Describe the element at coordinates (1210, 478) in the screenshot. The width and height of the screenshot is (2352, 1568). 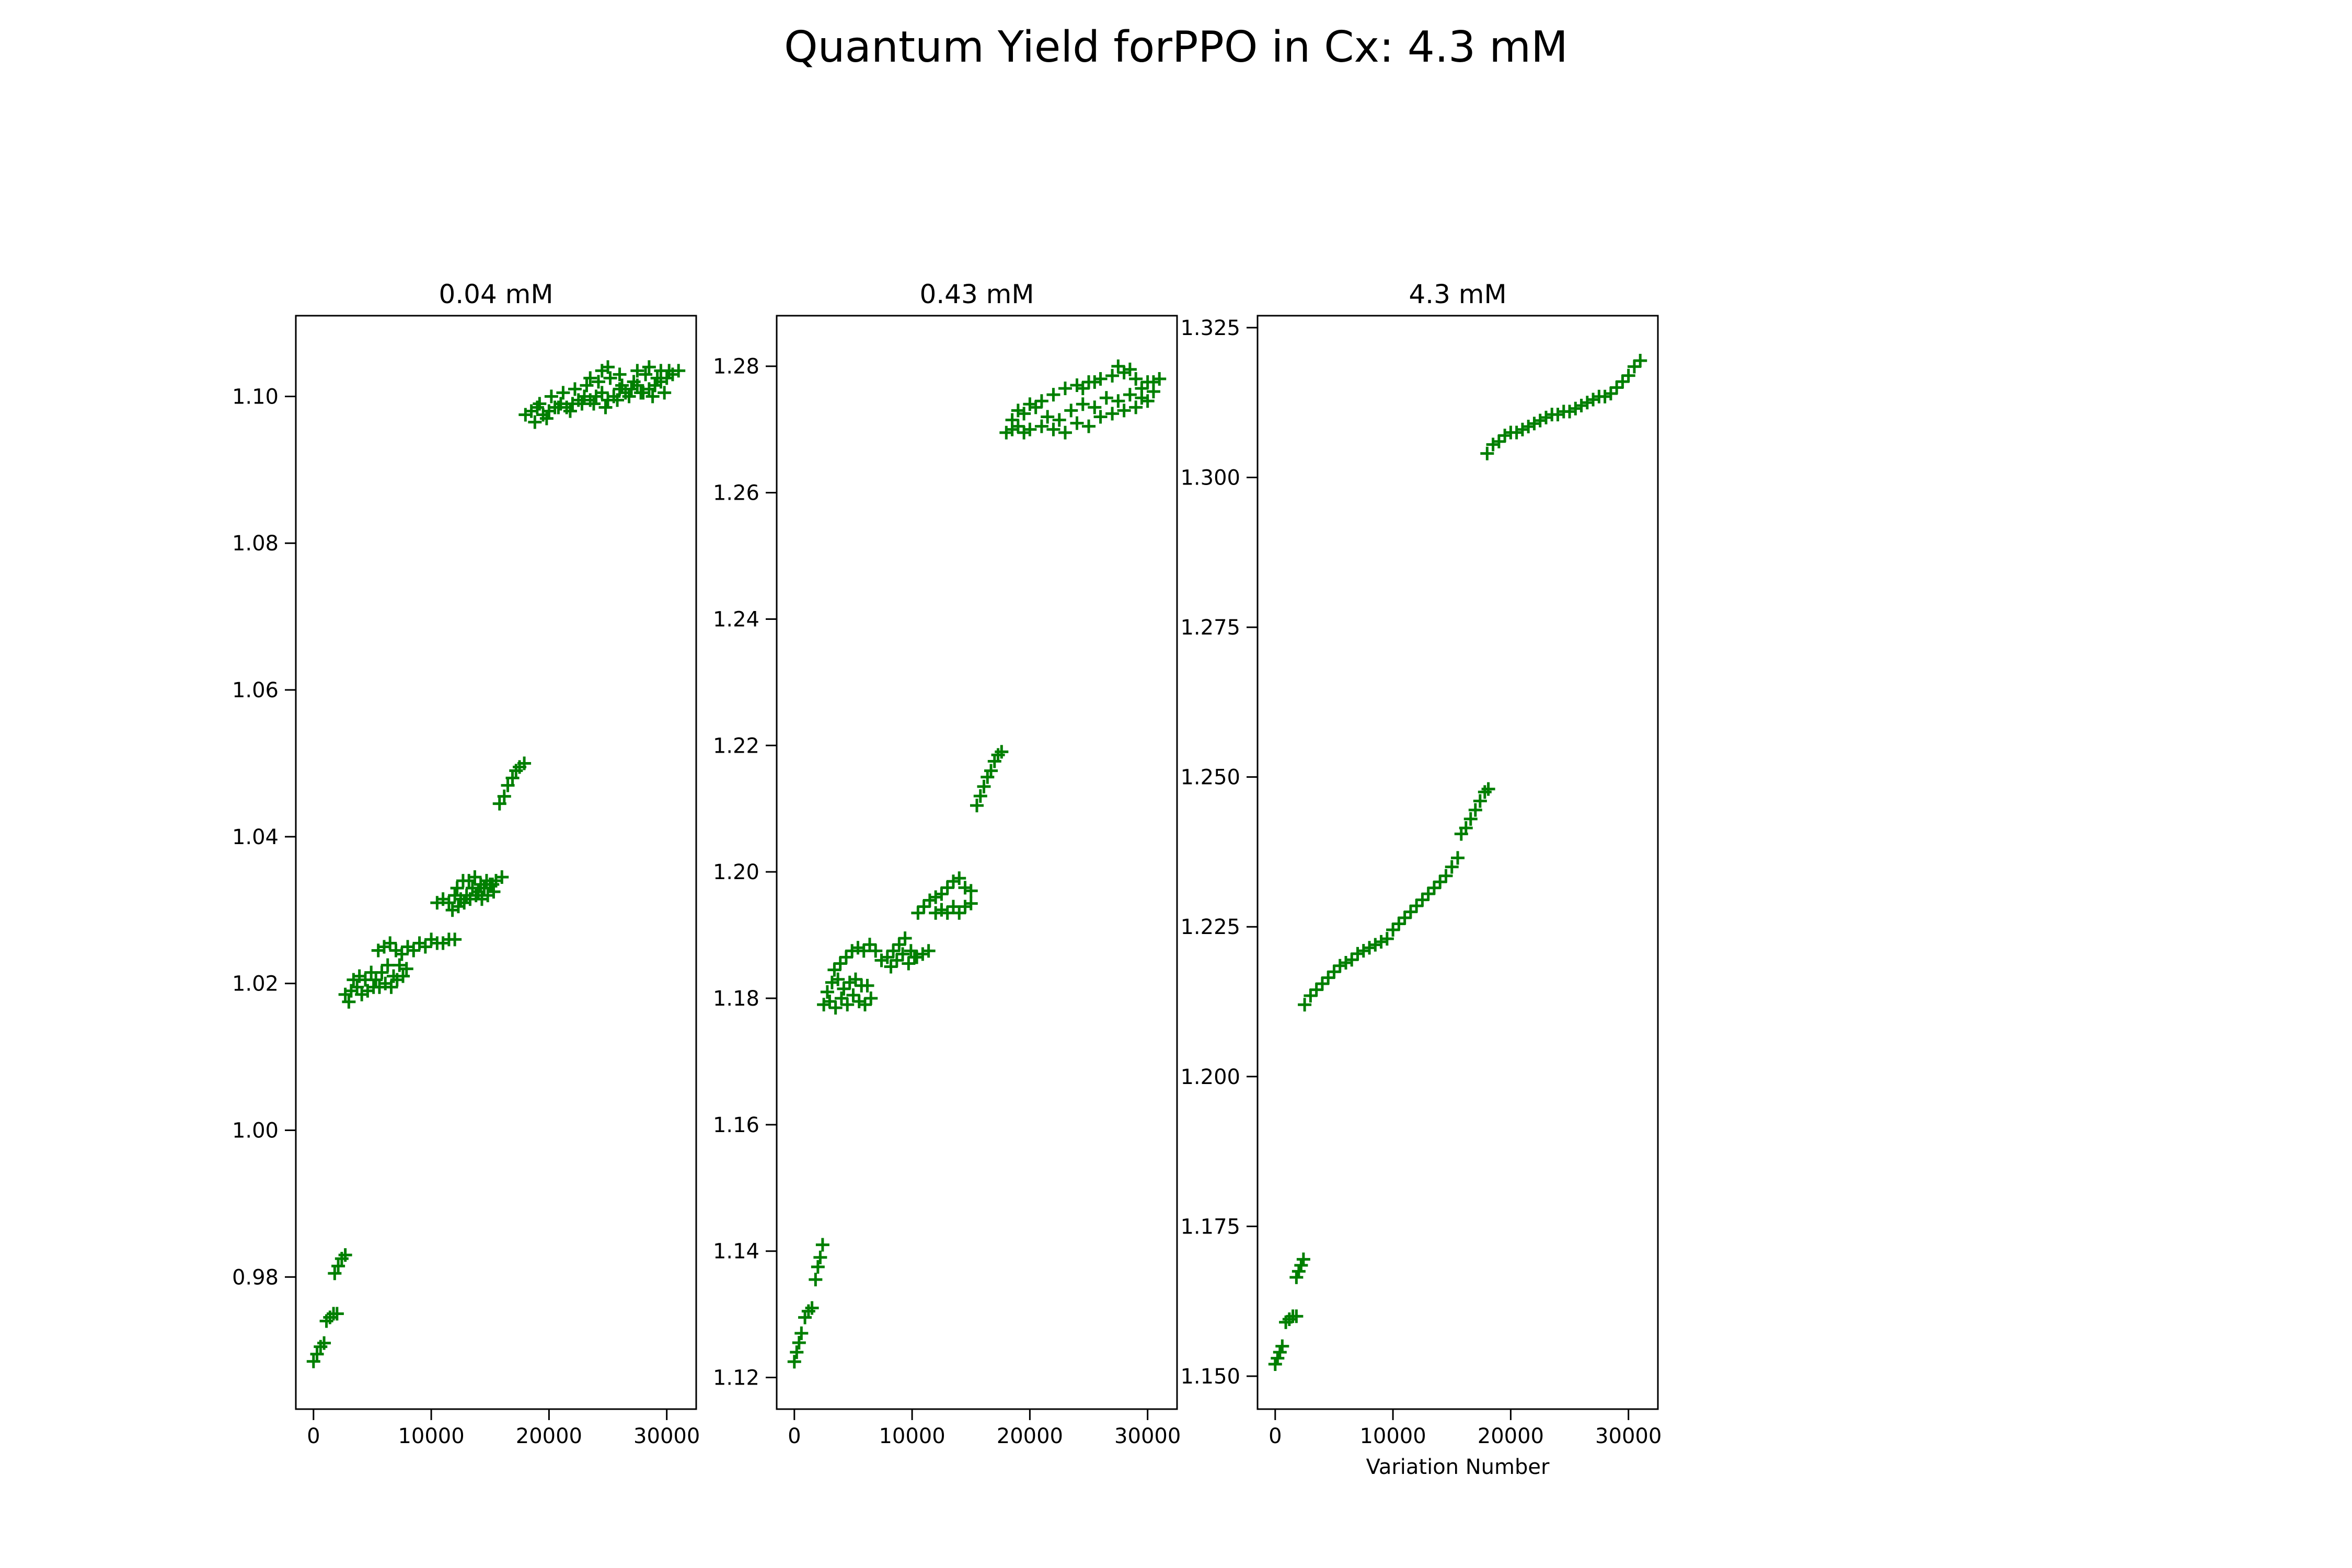
I see `y-tick-label: 1.300` at that location.